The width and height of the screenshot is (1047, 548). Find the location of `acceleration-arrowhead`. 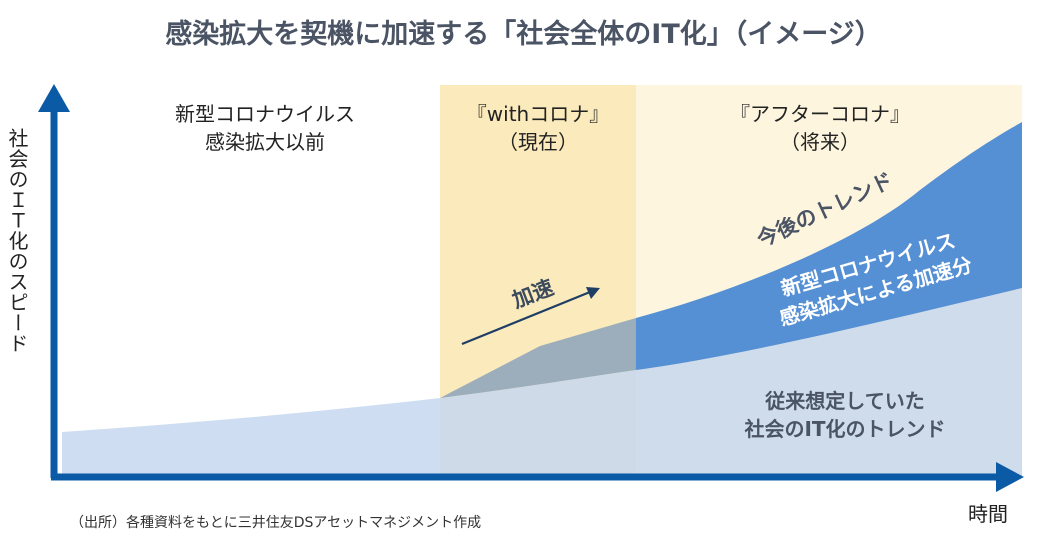

acceleration-arrowhead is located at coordinates (593, 293).